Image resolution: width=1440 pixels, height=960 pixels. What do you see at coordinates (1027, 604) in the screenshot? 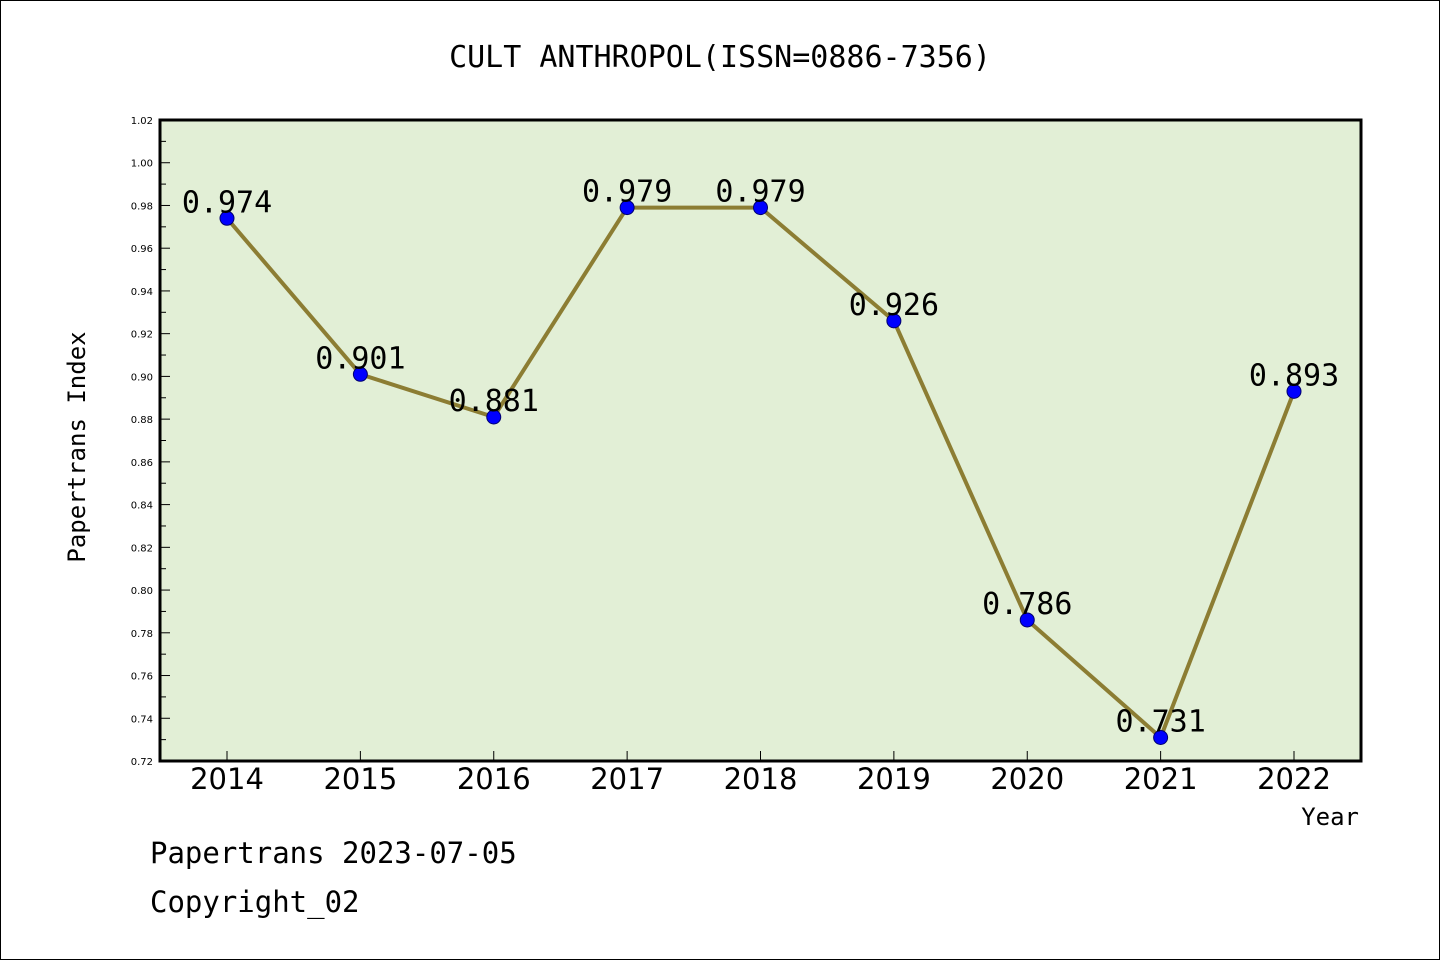
I see `data-label: 0.786` at bounding box center [1027, 604].